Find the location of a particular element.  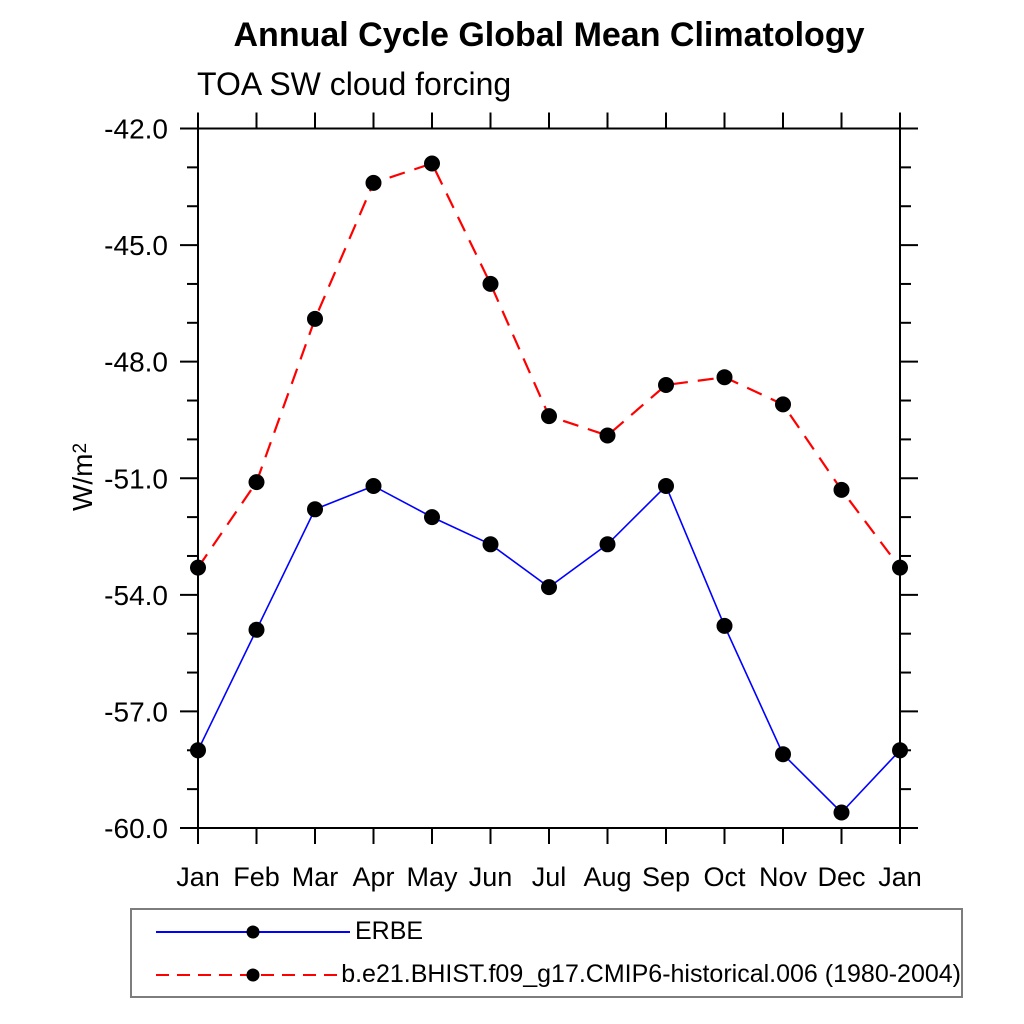

y-tick-label: -60.0 is located at coordinates (136, 828).